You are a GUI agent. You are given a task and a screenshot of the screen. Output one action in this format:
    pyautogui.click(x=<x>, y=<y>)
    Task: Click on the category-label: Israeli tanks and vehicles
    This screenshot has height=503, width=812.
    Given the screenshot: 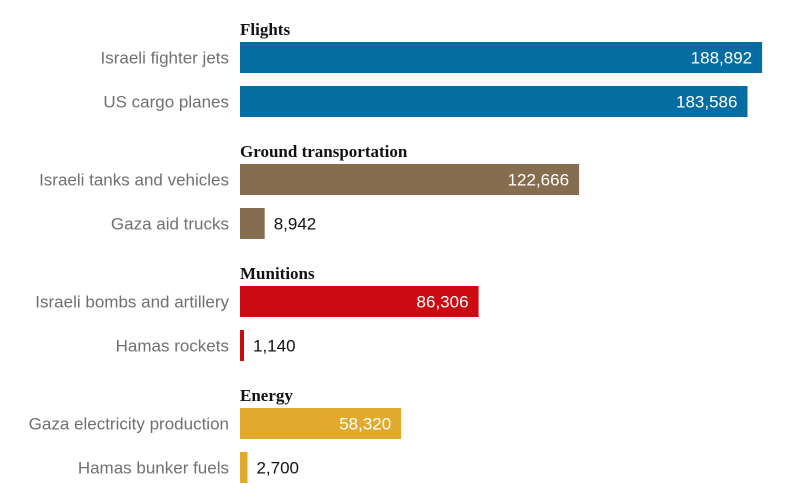 What is the action you would take?
    pyautogui.click(x=134, y=180)
    